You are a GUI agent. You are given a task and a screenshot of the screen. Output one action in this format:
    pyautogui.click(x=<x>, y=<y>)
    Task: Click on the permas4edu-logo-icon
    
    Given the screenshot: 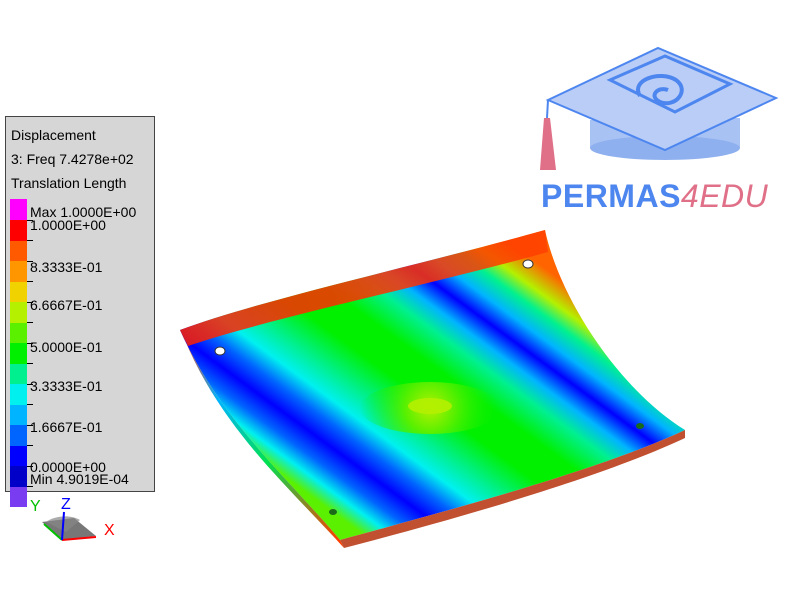 What is the action you would take?
    pyautogui.click(x=659, y=108)
    